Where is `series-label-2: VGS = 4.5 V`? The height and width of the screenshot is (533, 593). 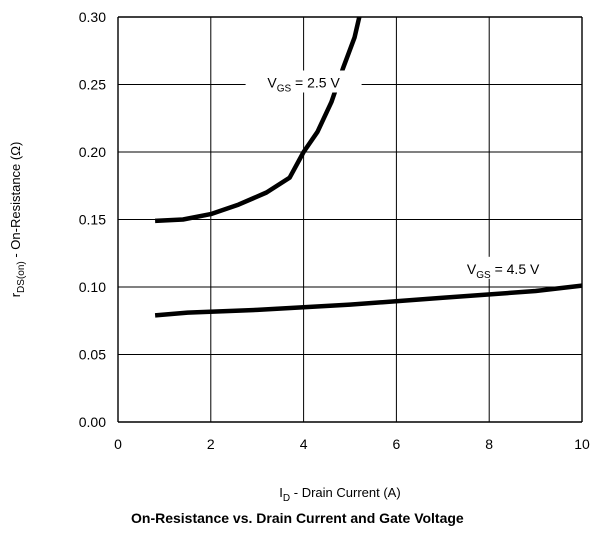 series-label-2: VGS = 4.5 V is located at coordinates (503, 271).